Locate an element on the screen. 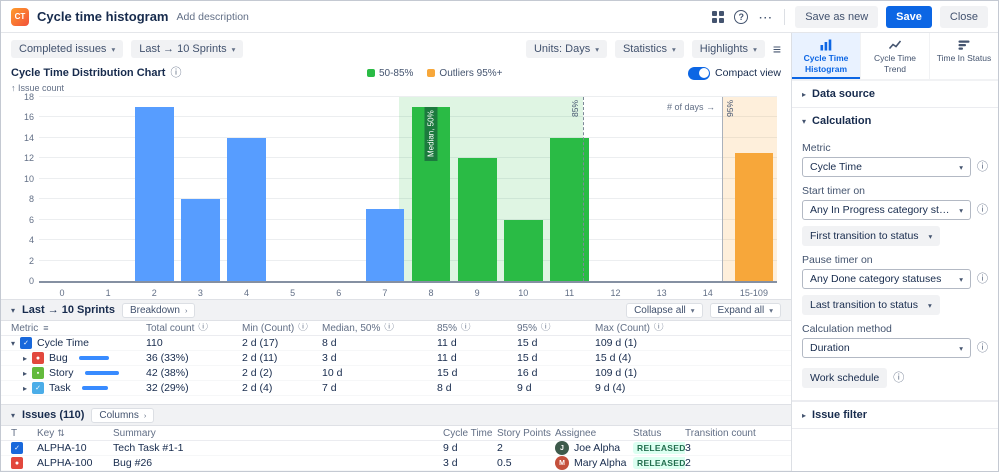  breakdown-row: ▸ ✓ Task 32 (29%) 2 d (4) 7 d 8 d 9 d 9 d (4) is located at coordinates (396, 389).